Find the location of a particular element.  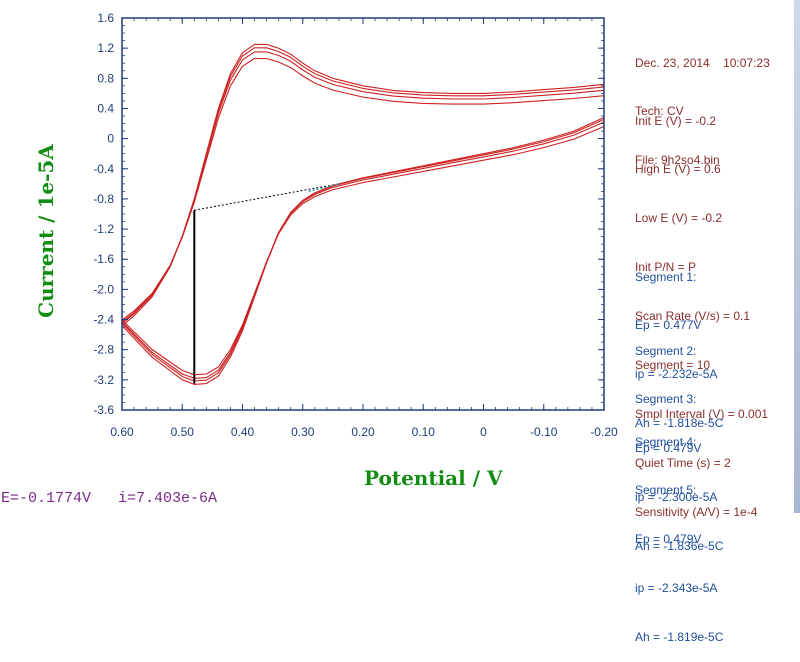

y-tick-label: -2.8 is located at coordinates (103, 350).